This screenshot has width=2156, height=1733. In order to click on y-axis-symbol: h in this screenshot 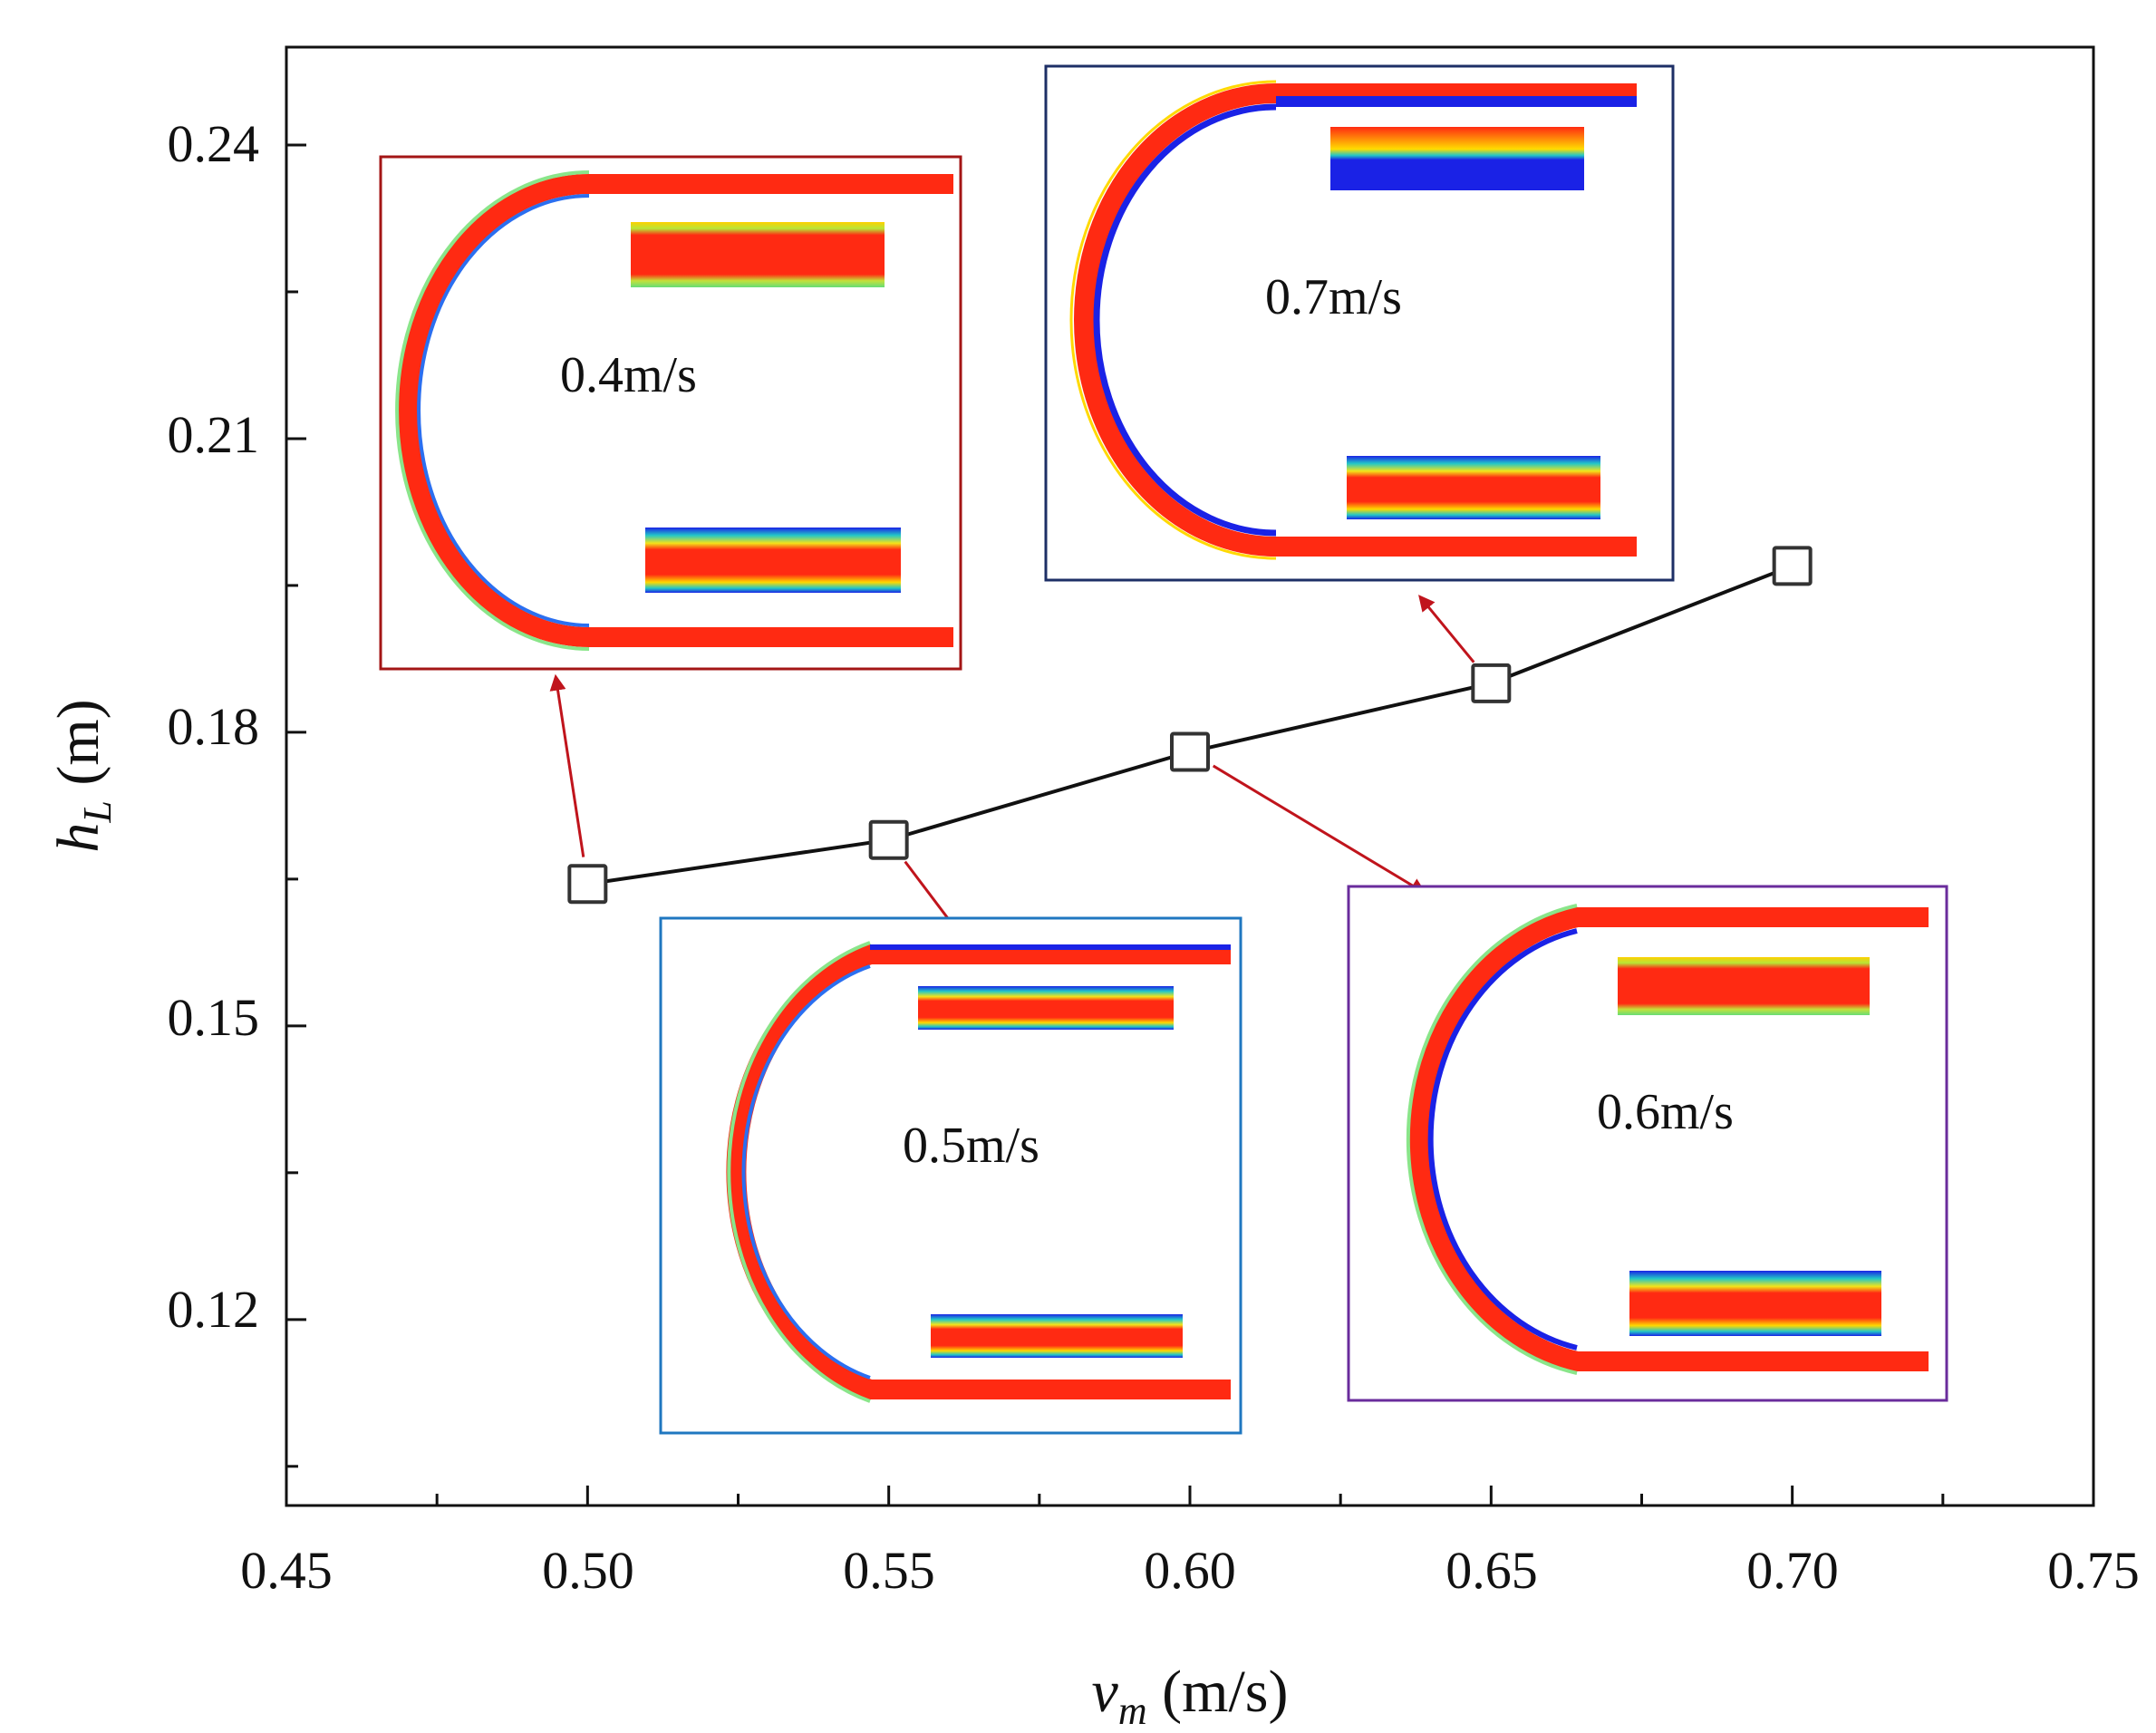, I will do `click(78, 838)`.